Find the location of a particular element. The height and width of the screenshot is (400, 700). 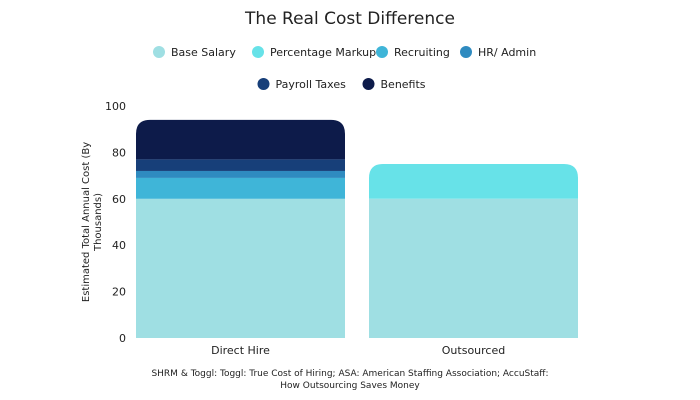

legend-marker-base-salary is located at coordinates (159, 52).